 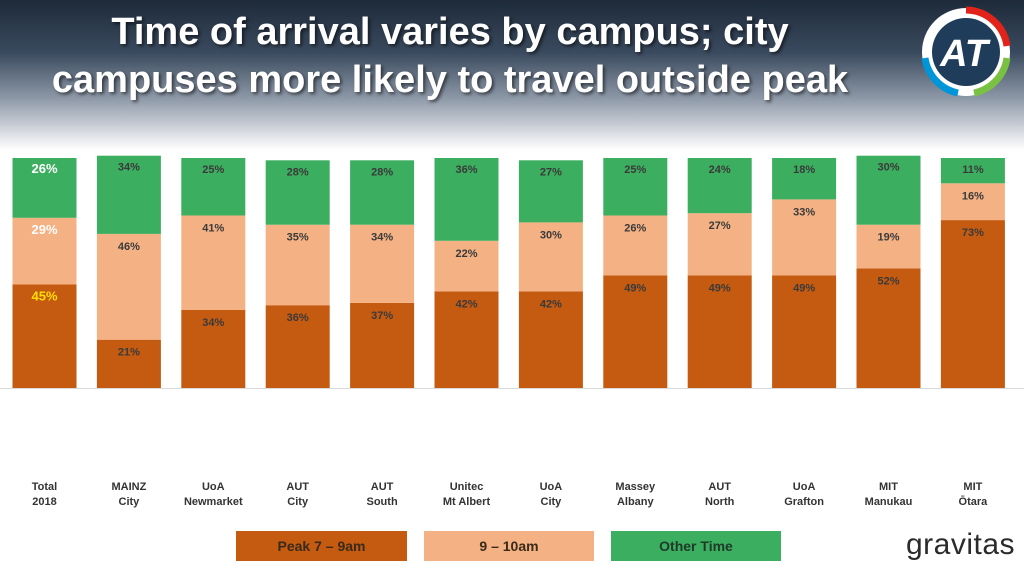 I want to click on data-label-mid: 19%, so click(x=888, y=238).